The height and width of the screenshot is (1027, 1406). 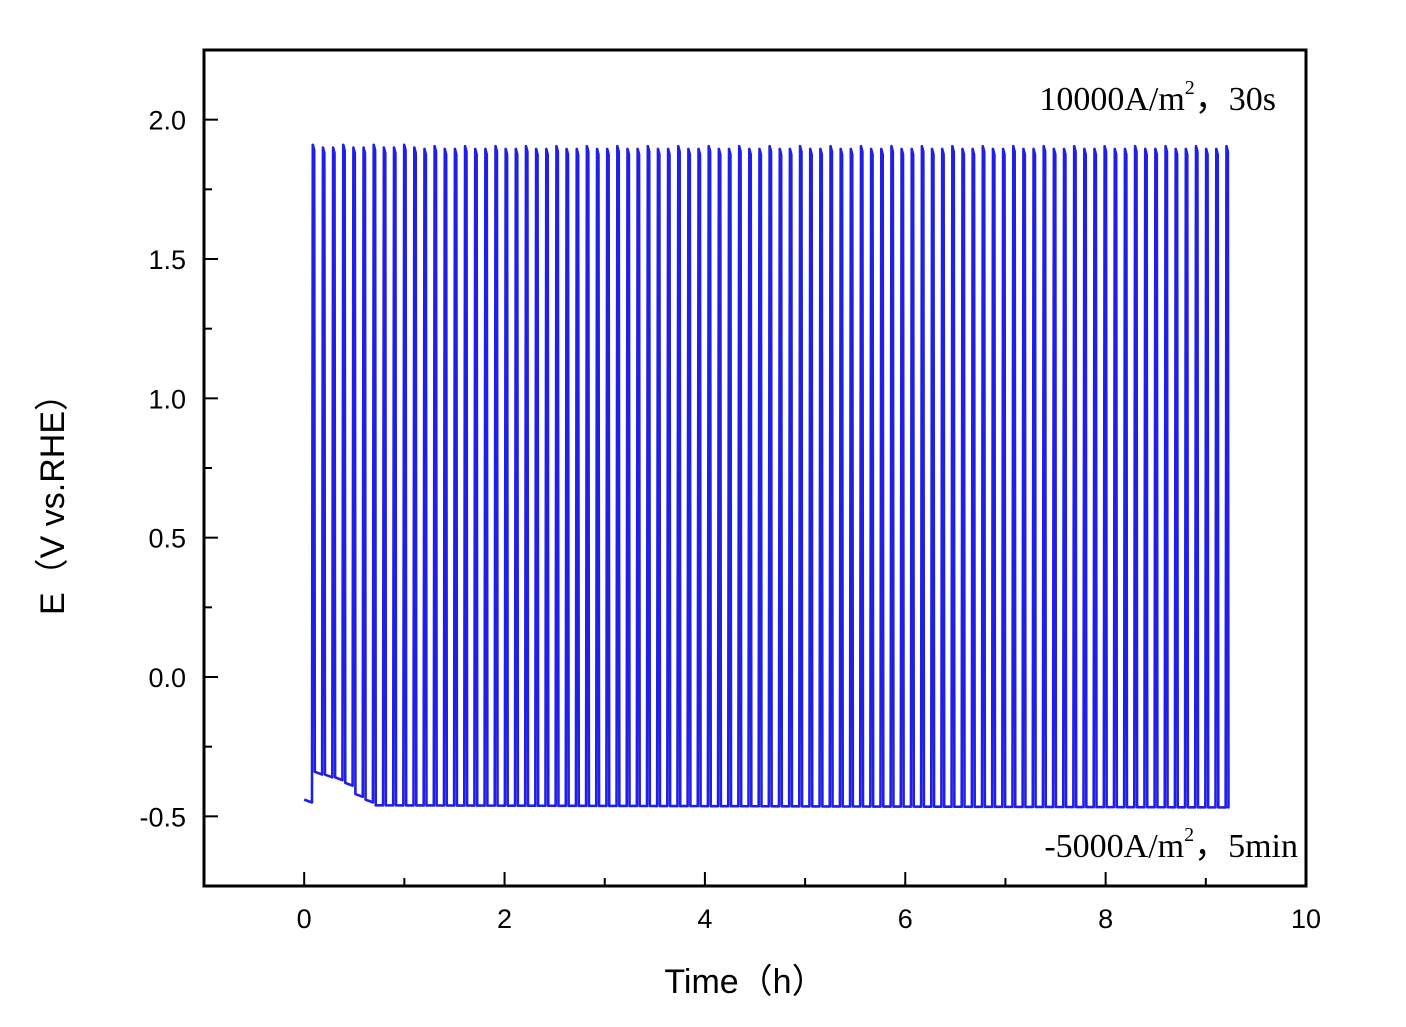 I want to click on annotation-anodic-pulse: 10000A/m2，30s, so click(x=1157, y=97).